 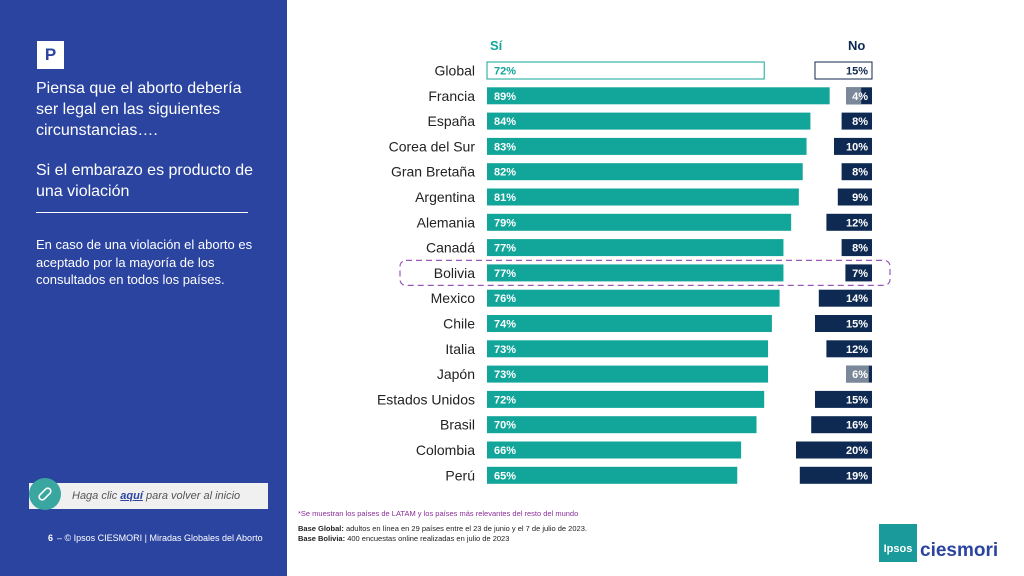 What do you see at coordinates (505, 198) in the screenshot?
I see `data-label-si: 81%` at bounding box center [505, 198].